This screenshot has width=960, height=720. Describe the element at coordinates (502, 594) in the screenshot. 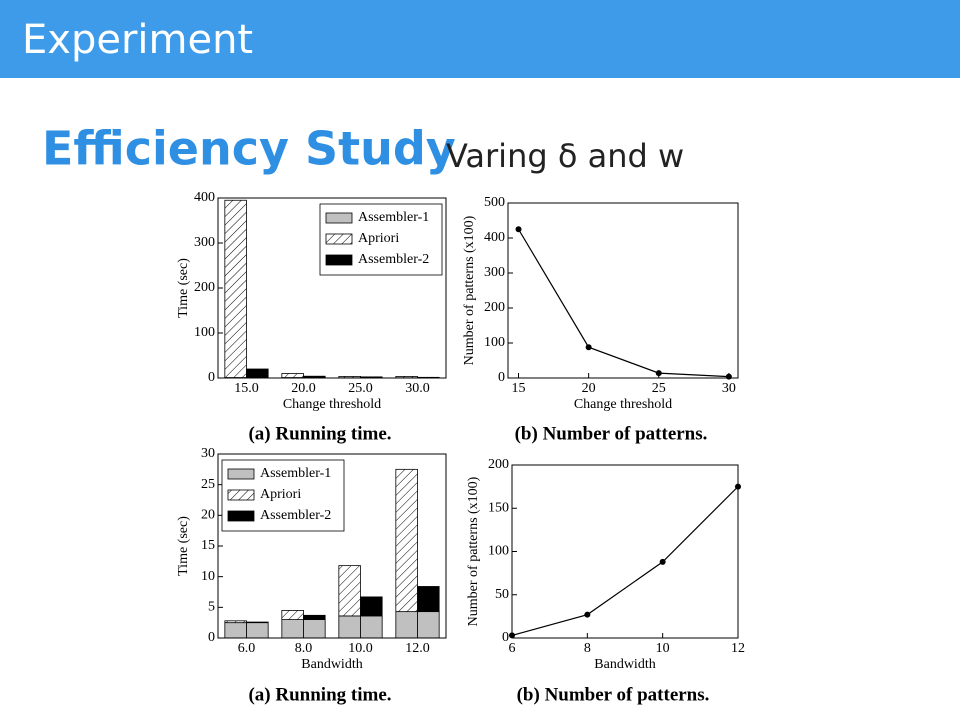

I see `y-tick-label: 50` at that location.